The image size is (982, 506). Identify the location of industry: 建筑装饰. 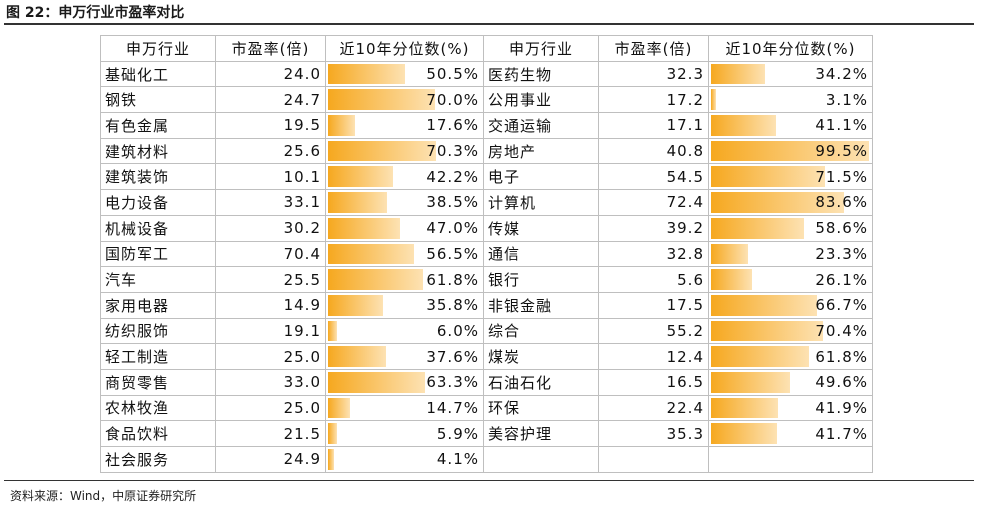
(158, 177).